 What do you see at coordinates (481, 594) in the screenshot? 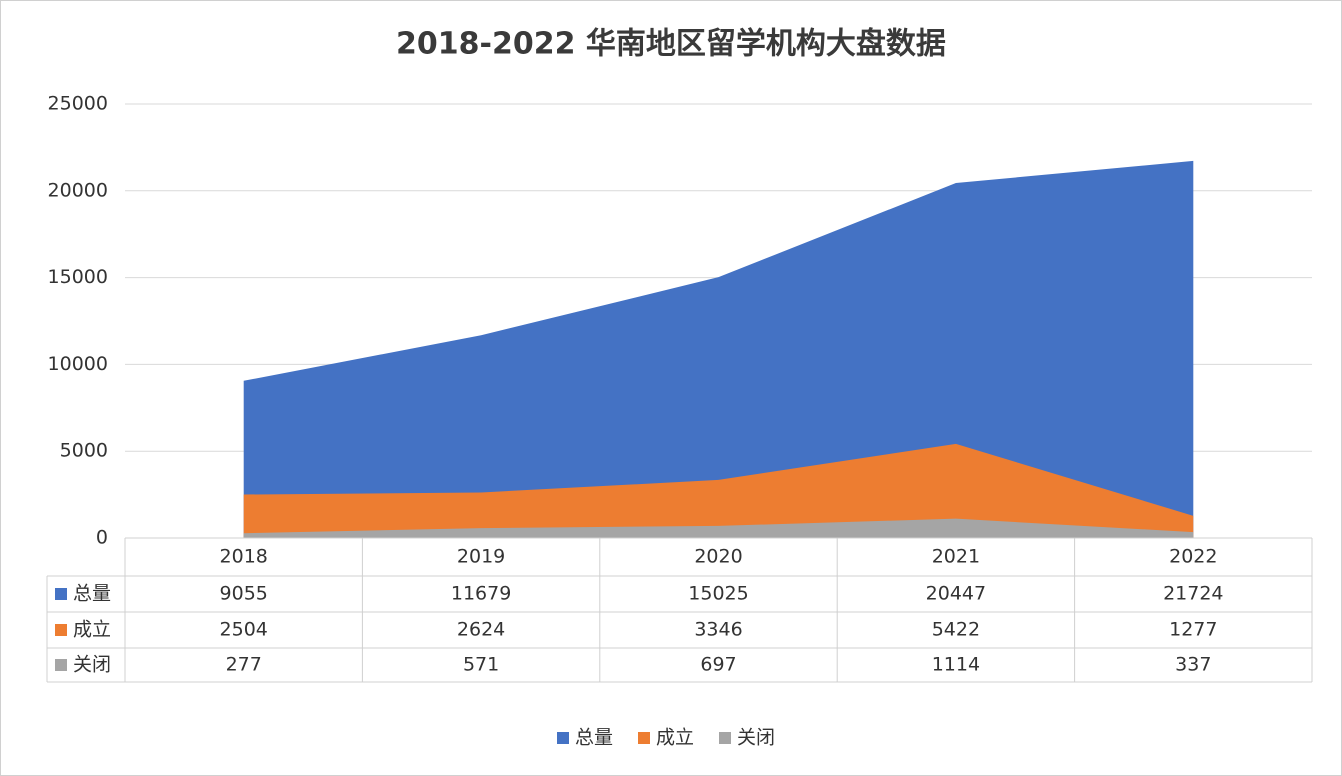
I see `table-cell: 11679` at bounding box center [481, 594].